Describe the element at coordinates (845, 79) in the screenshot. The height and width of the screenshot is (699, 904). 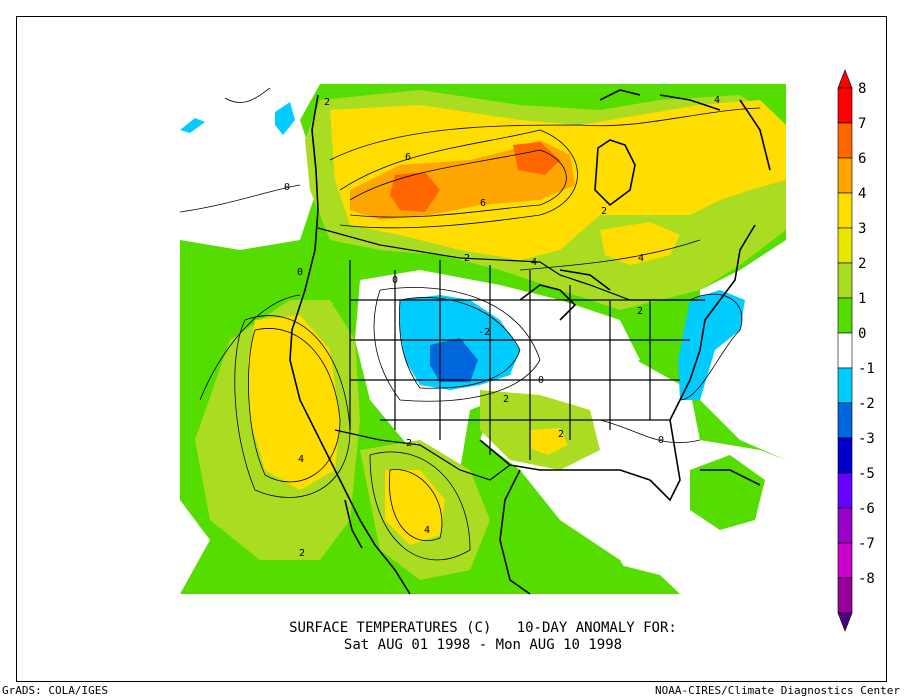
I see `legend-top-arrow` at that location.